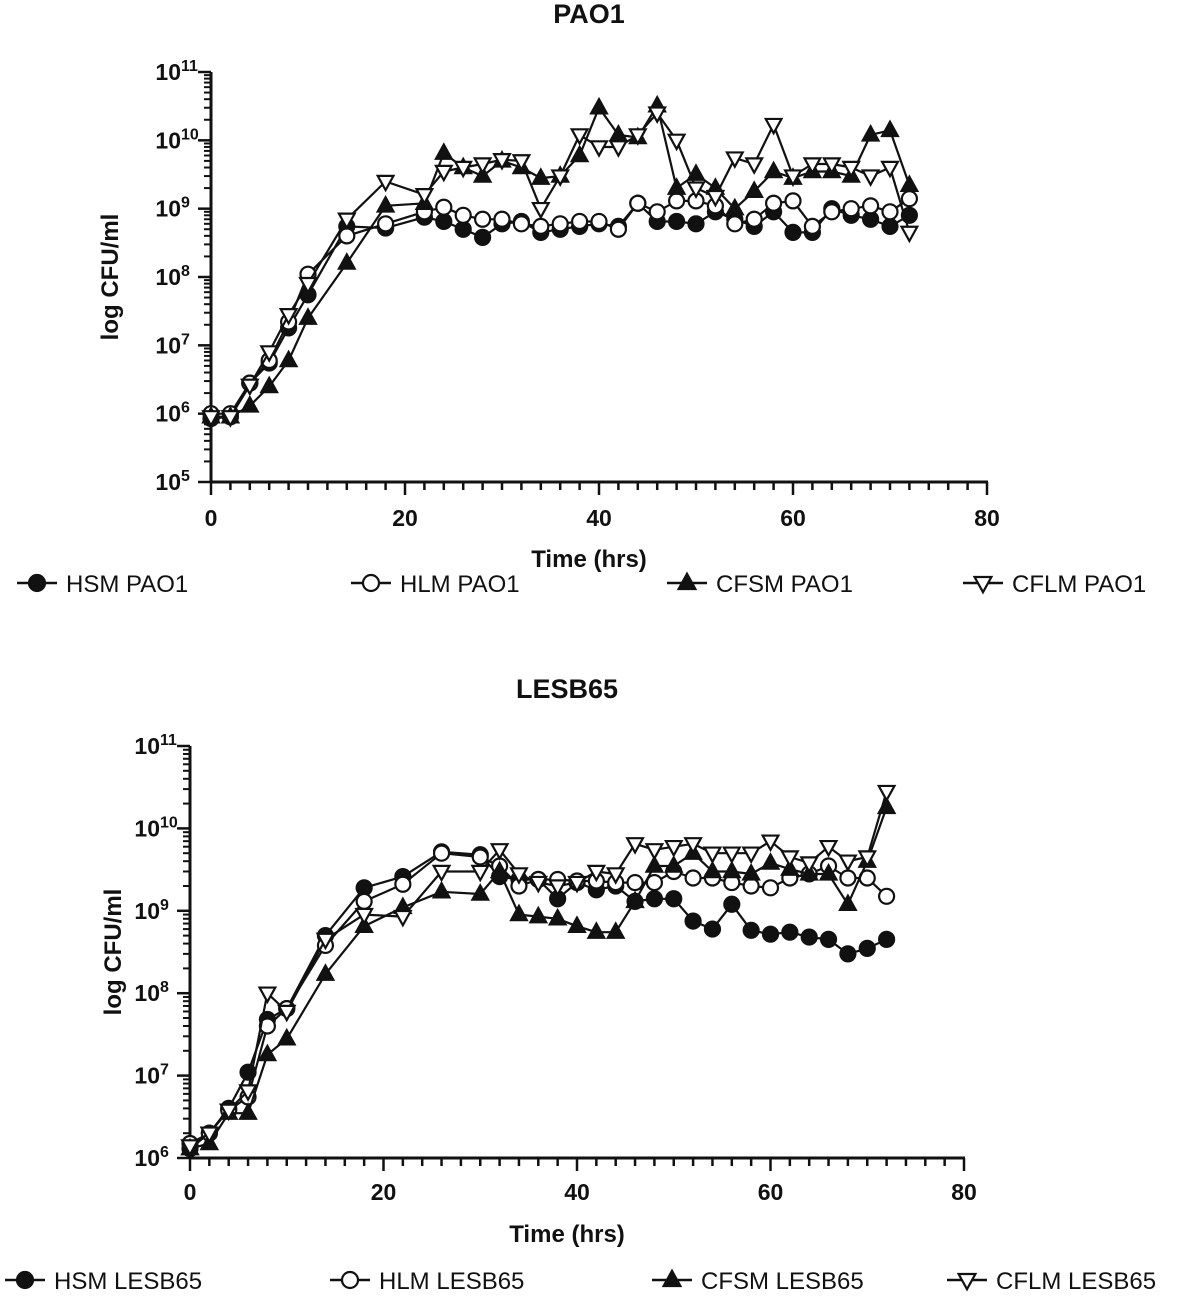  I want to click on legend-item: CFLM PAO1, so click(1054, 584).